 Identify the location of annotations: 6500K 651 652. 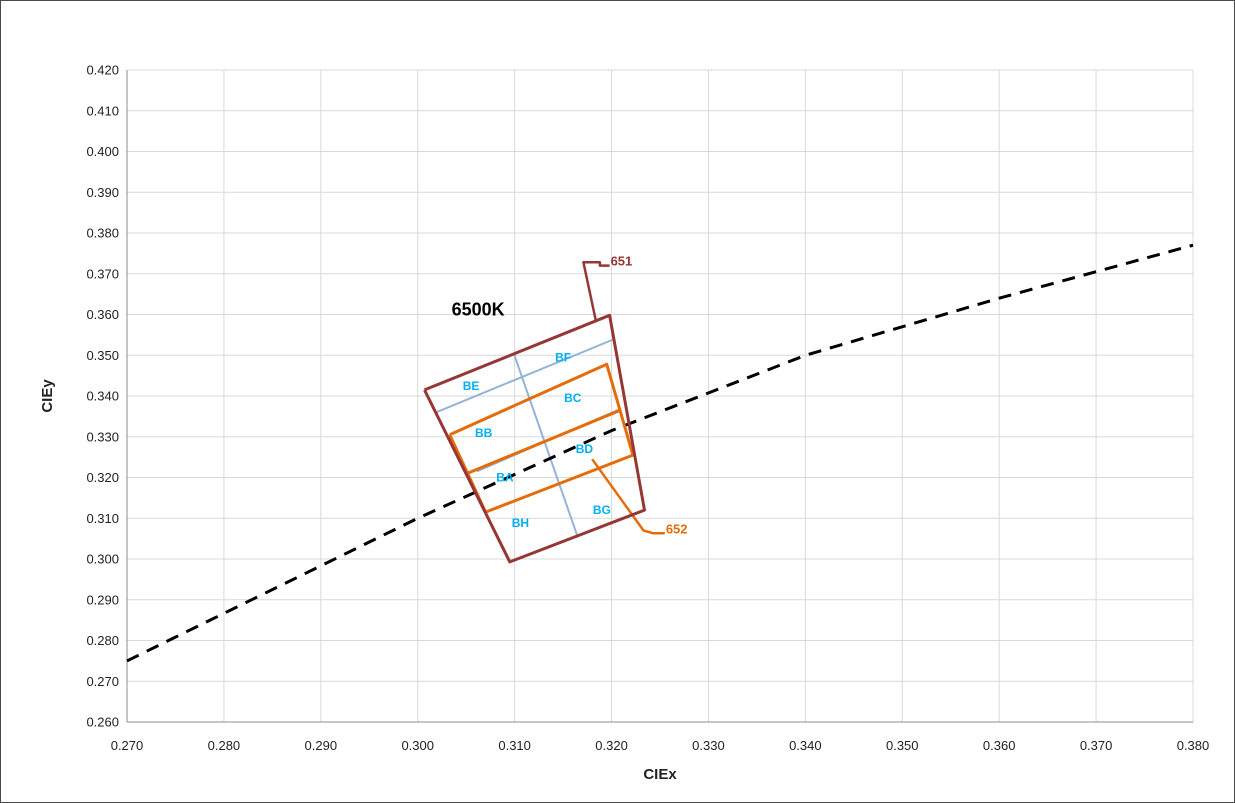
(570, 395).